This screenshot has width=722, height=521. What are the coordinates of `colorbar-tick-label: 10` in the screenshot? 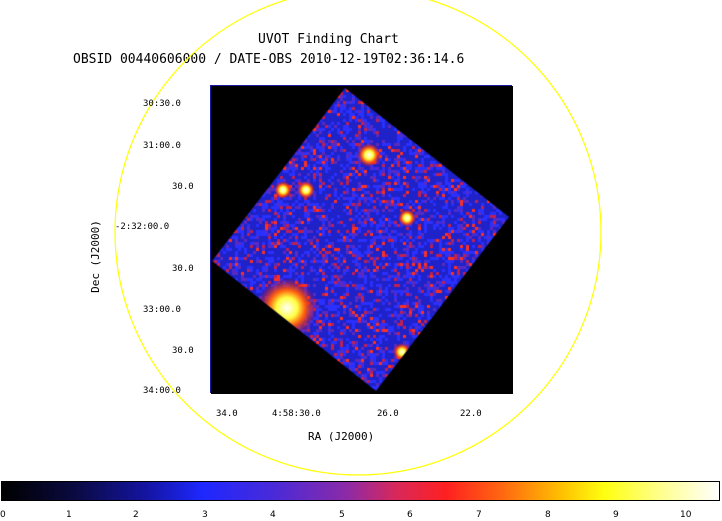 It's located at (686, 515).